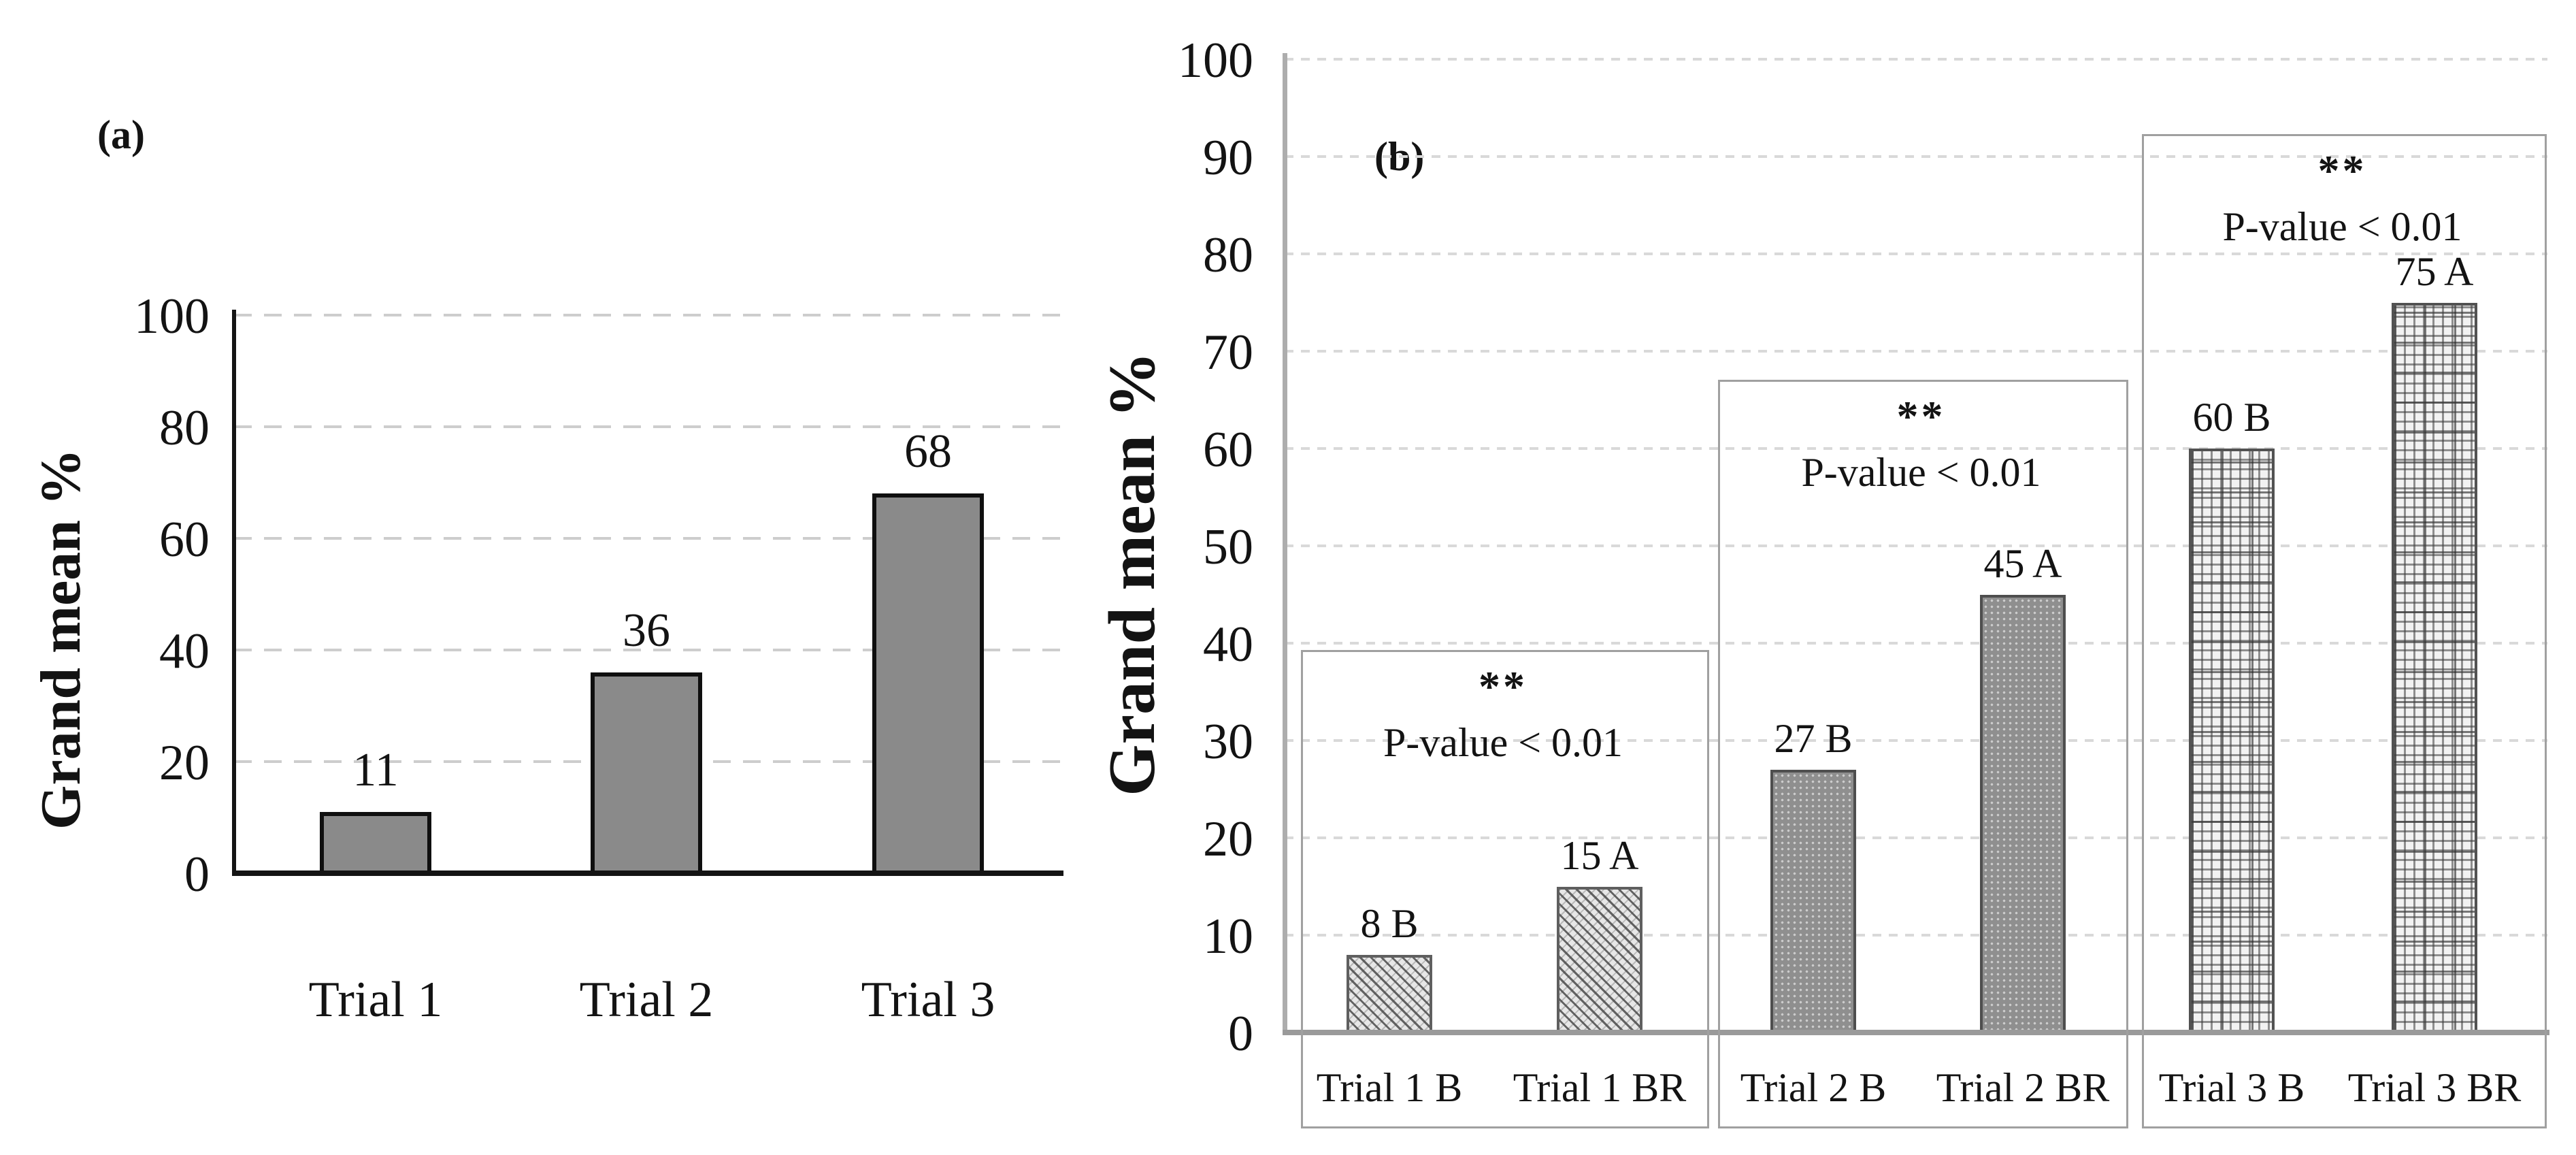 The width and height of the screenshot is (2576, 1155). What do you see at coordinates (1228, 158) in the screenshot?
I see `y-tick-label-90: 90` at bounding box center [1228, 158].